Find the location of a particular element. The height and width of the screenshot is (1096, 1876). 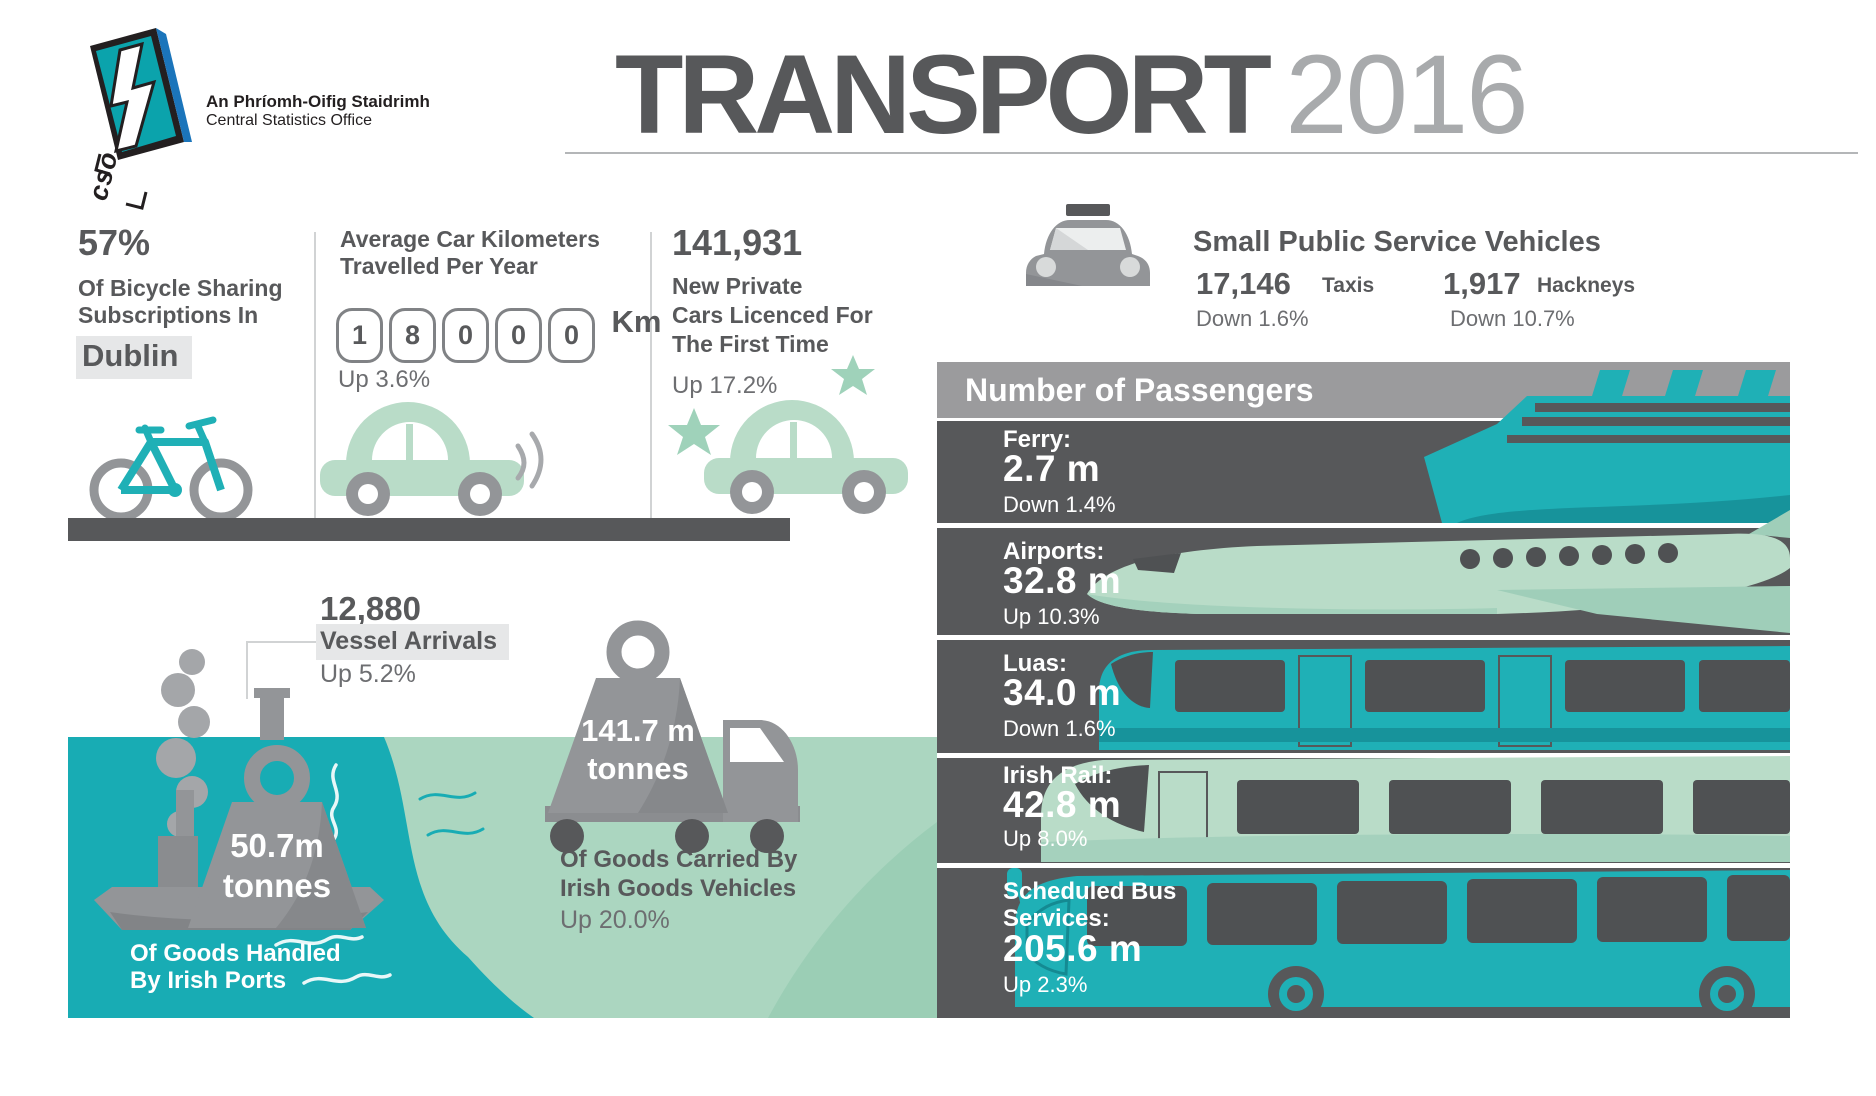

car-km-title-line1: Average Car Kilometers is located at coordinates (470, 239).